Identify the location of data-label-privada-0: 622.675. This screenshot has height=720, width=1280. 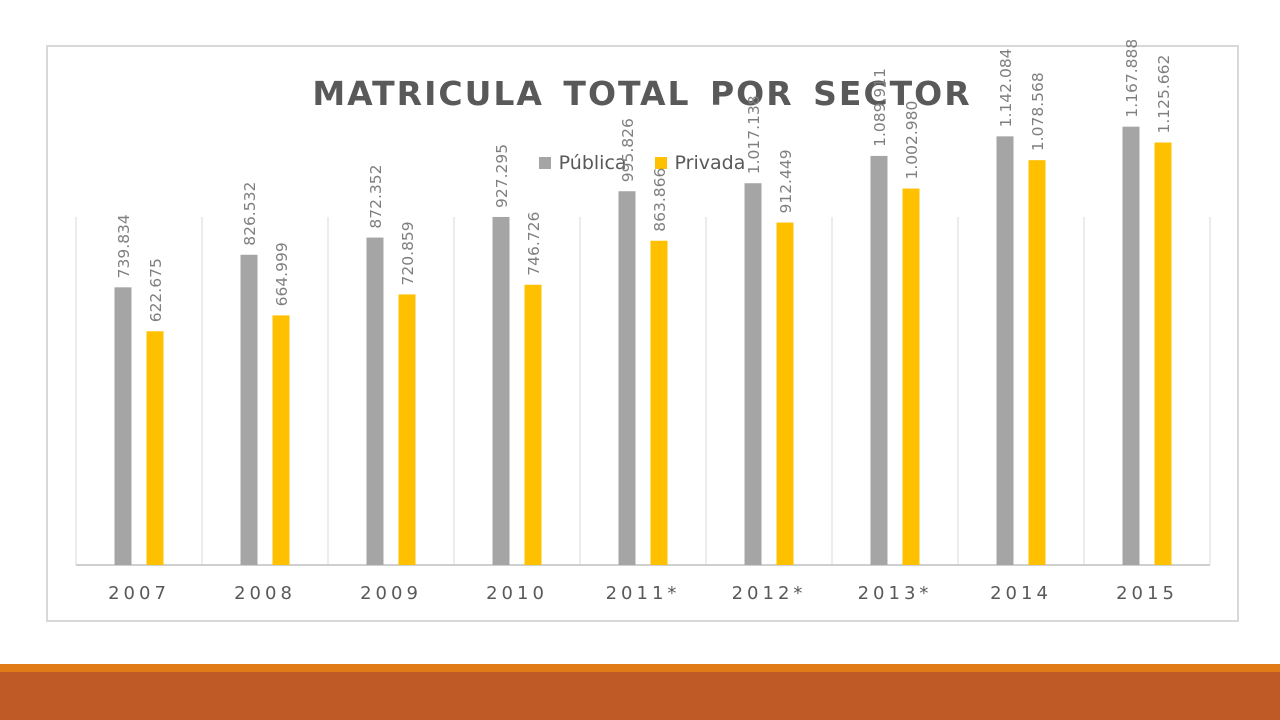
(156, 290).